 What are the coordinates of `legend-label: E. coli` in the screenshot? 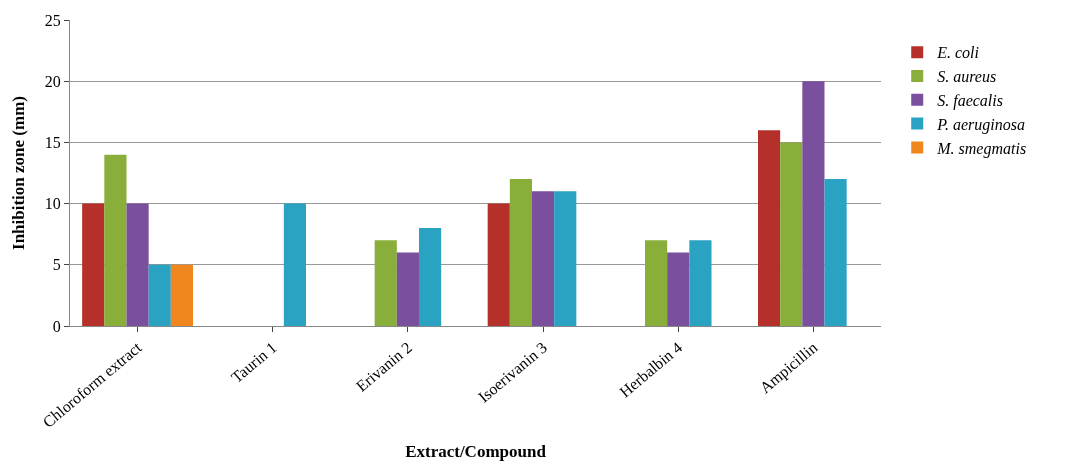 It's located at (957, 53).